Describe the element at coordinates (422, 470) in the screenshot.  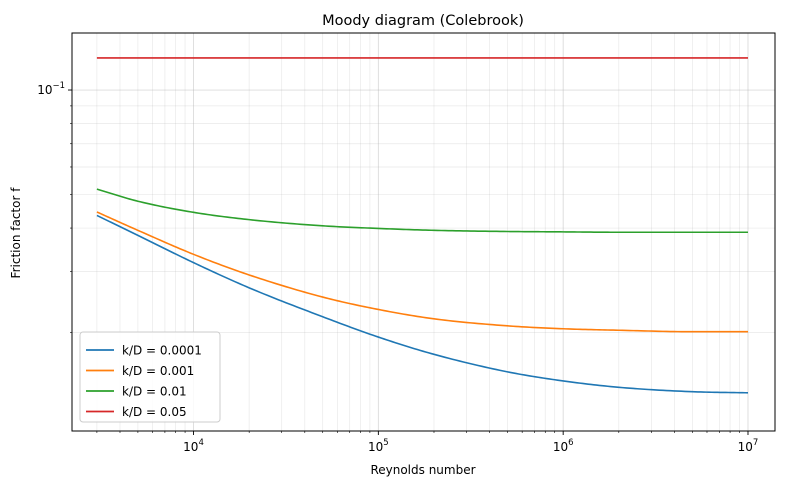
I see `x-axis-label: Reynolds number` at that location.